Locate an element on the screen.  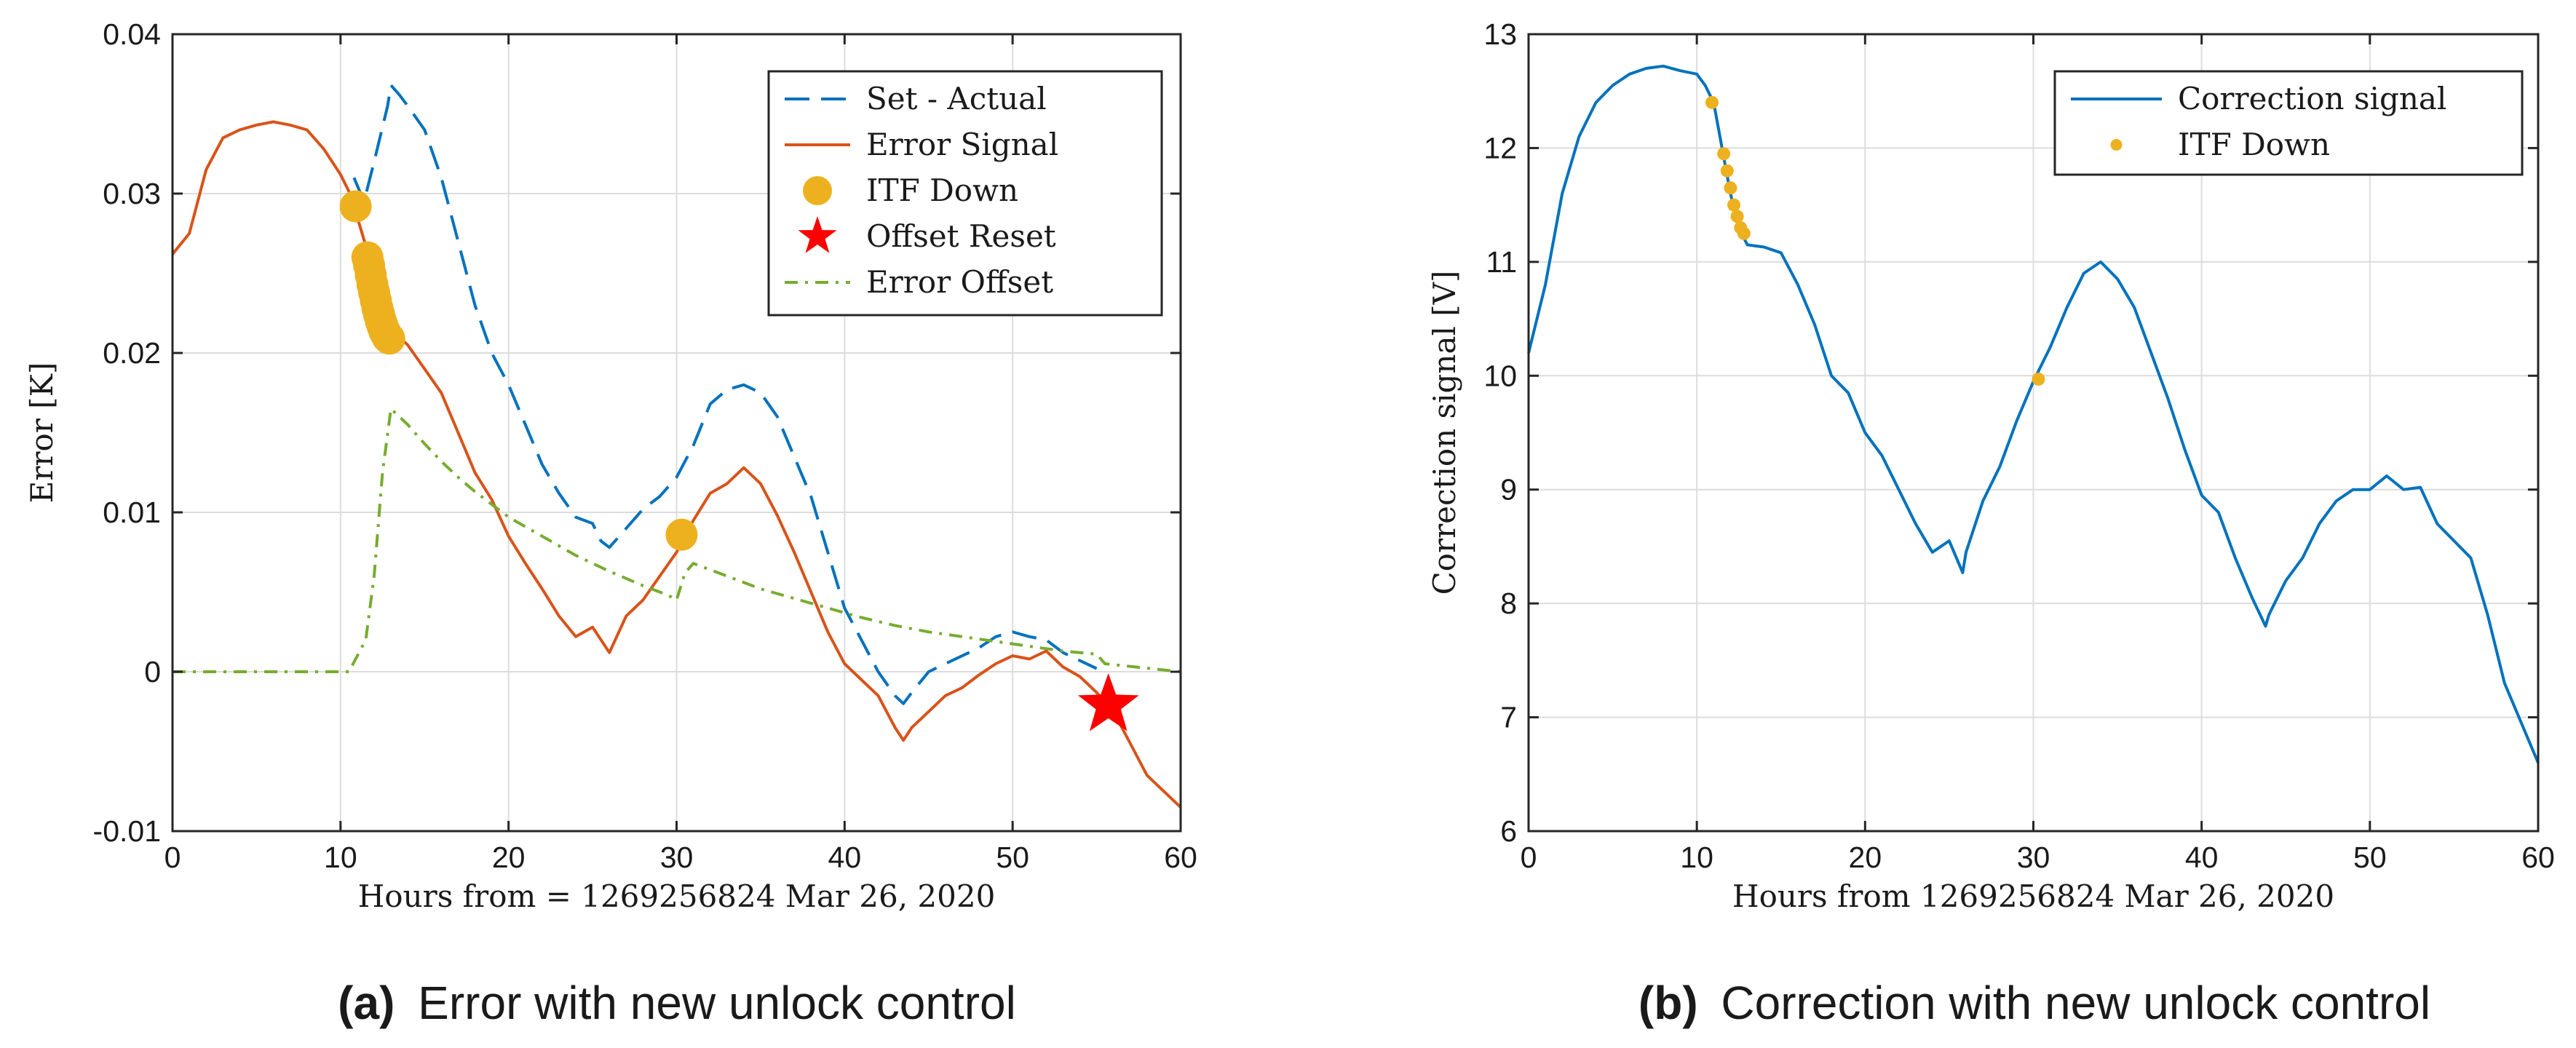
panel-b-legend: Correction signal ITF Down is located at coordinates (2288, 123).